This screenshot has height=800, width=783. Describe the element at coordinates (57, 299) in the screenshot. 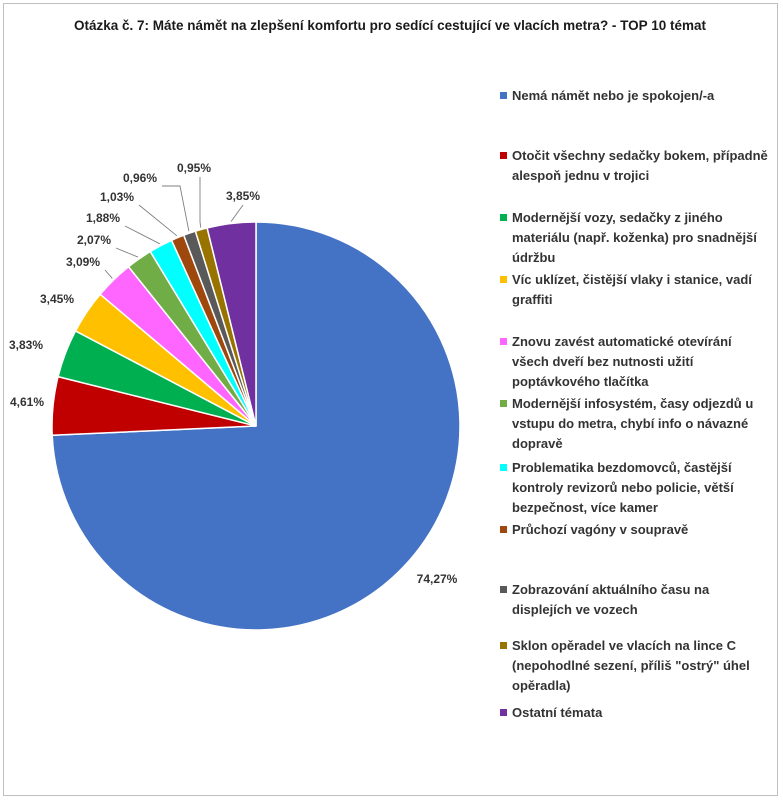

I see `data-label-3: 3,45%` at that location.